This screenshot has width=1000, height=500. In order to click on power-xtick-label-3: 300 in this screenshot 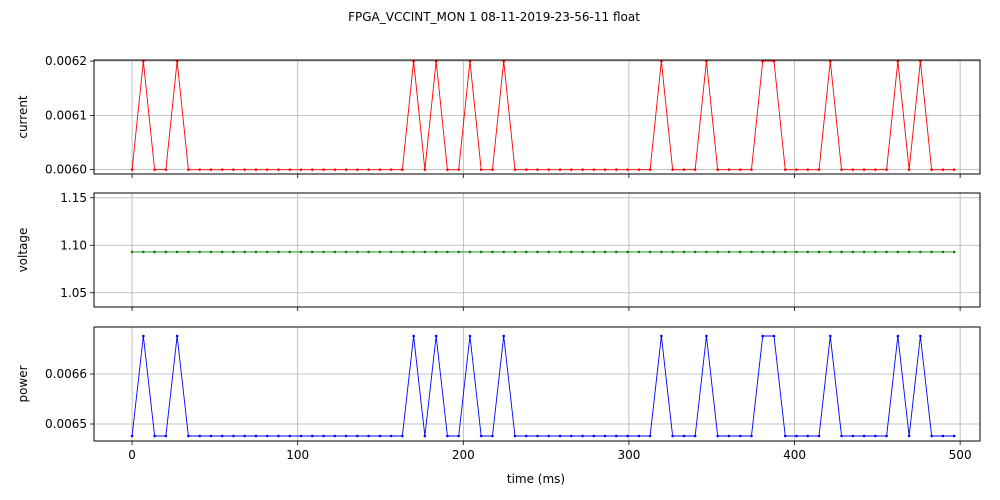, I will do `click(628, 455)`.